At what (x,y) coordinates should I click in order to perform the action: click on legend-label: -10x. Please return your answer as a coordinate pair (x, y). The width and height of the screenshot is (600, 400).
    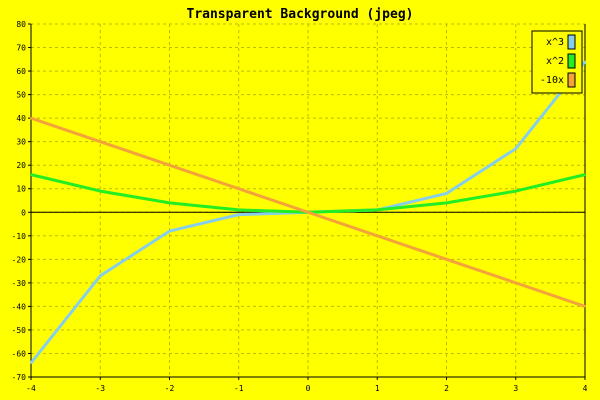
    Looking at the image, I should click on (552, 80).